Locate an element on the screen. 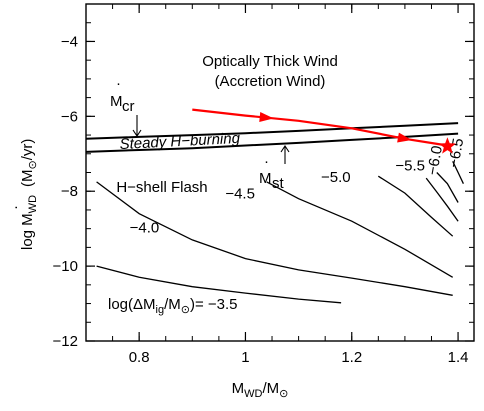 The height and width of the screenshot is (411, 484). x-tick-label: 1.2 is located at coordinates (351, 357).